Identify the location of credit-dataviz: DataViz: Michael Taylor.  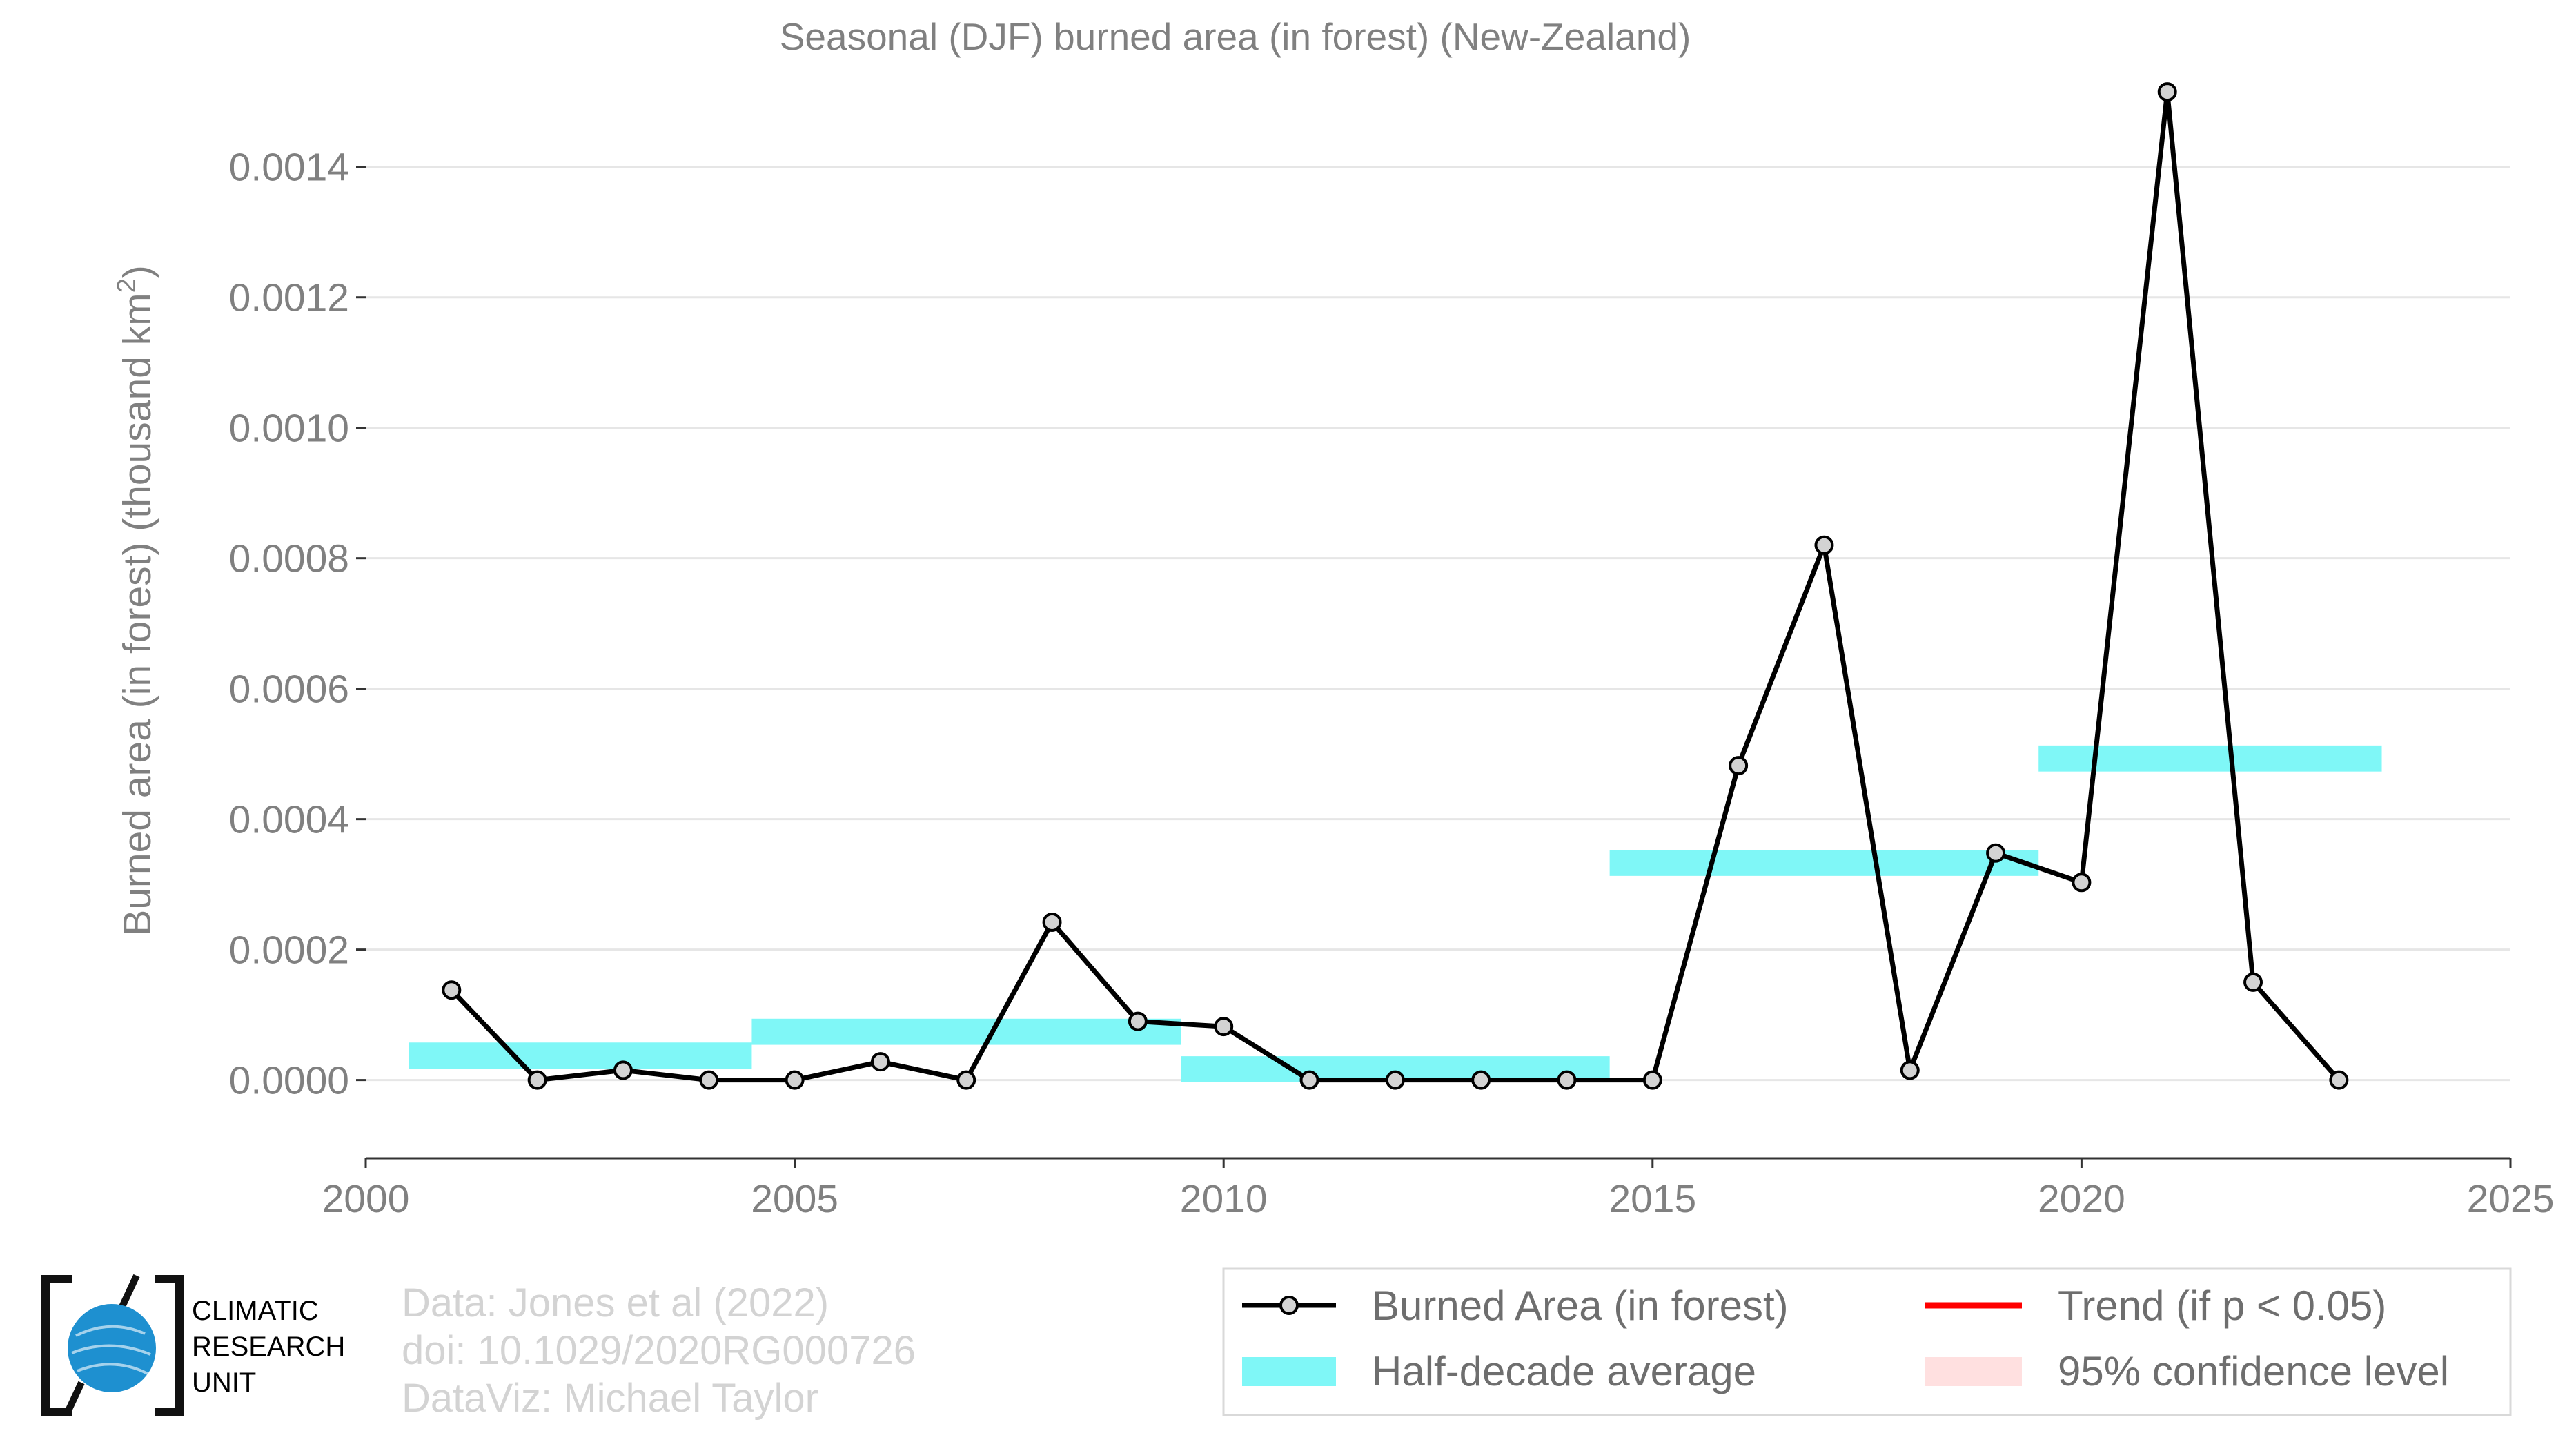
(610, 1399).